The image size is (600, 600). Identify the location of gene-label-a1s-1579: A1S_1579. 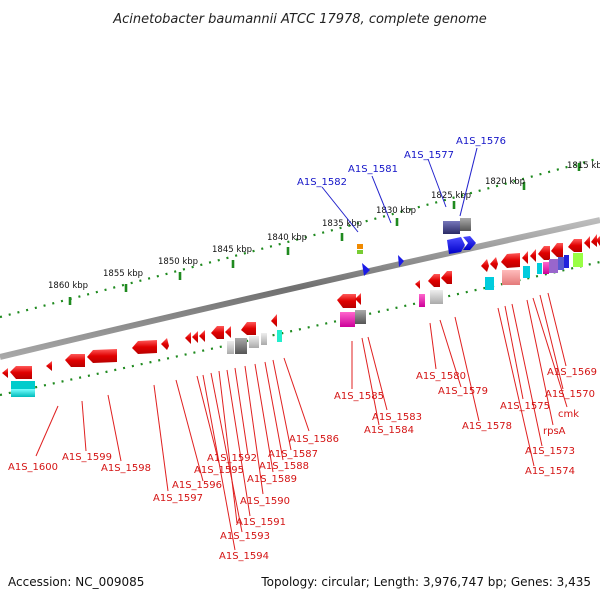
(463, 391).